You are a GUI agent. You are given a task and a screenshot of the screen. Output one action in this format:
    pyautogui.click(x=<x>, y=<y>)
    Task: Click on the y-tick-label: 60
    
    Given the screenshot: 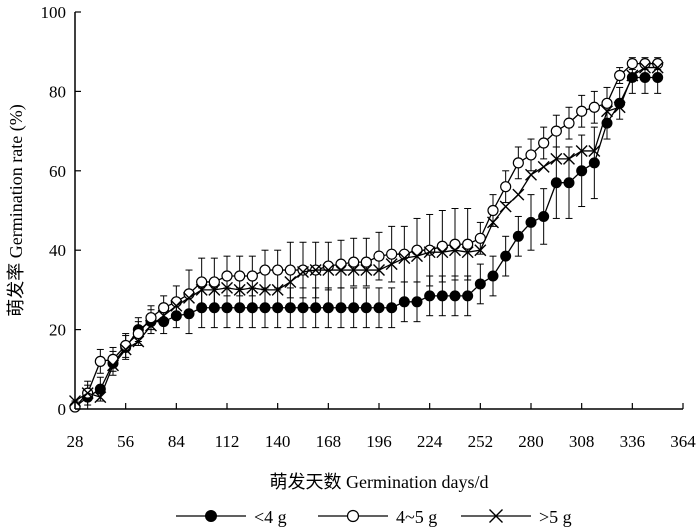 What is the action you would take?
    pyautogui.click(x=57, y=171)
    